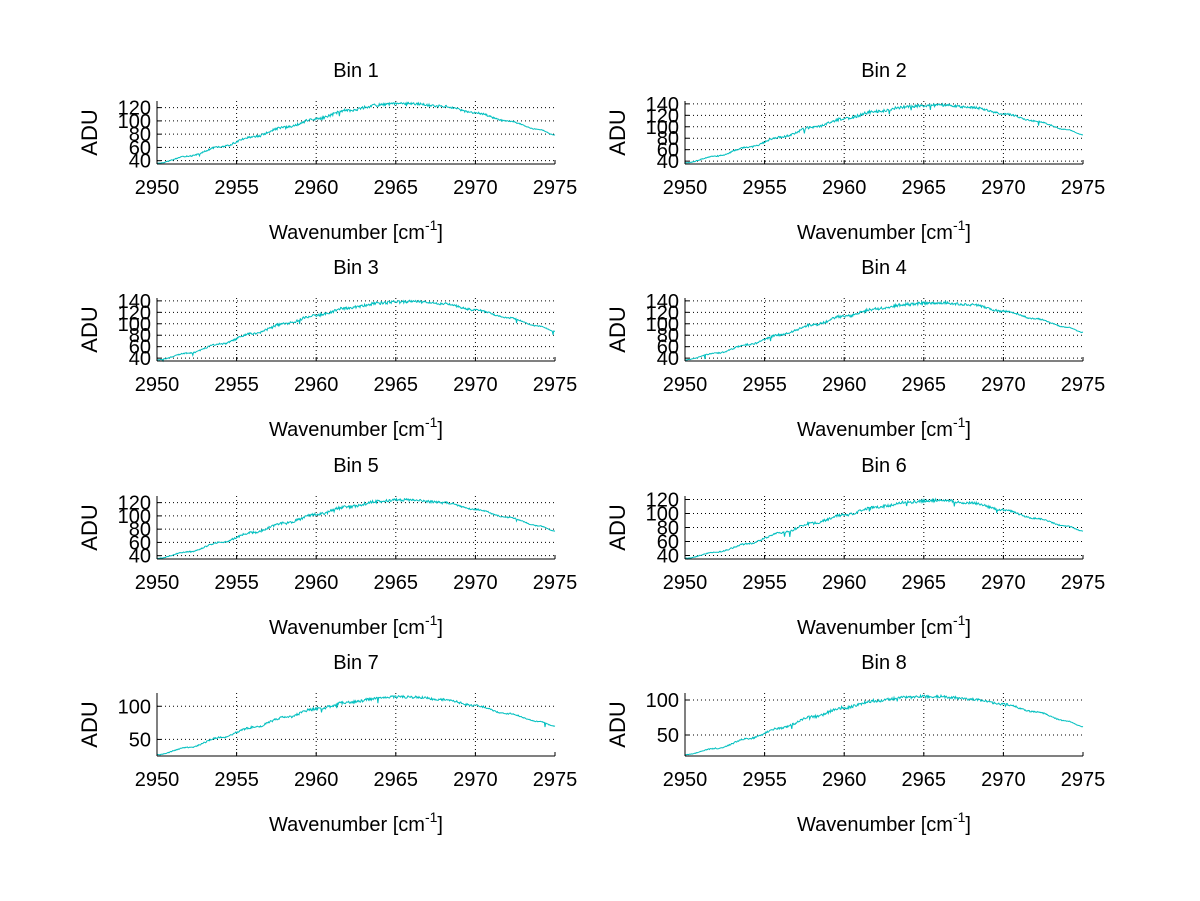  What do you see at coordinates (884, 71) in the screenshot?
I see `subplot-title: Bin 2` at bounding box center [884, 71].